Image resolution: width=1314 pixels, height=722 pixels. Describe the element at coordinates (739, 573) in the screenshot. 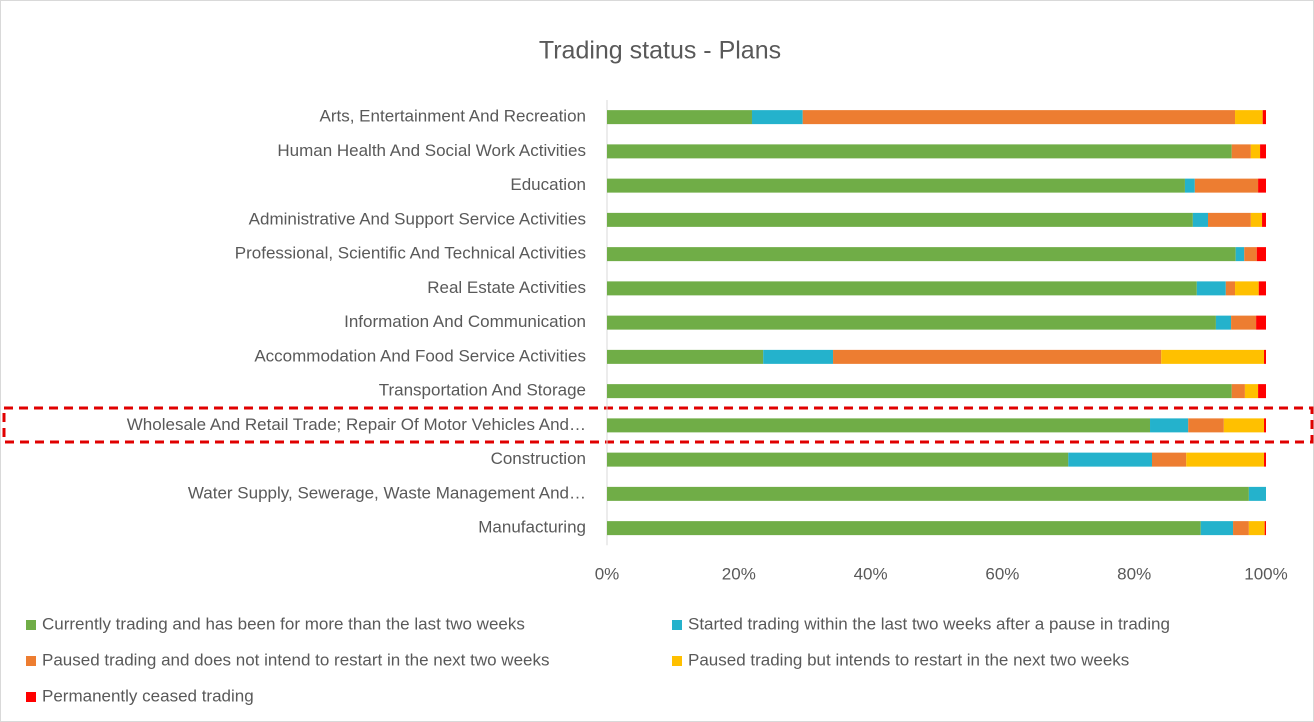

I see `x-tick-label: 20%` at that location.